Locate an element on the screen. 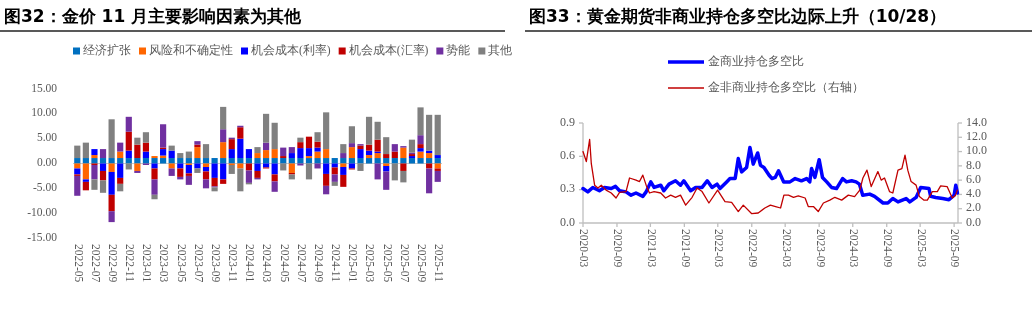 This screenshot has height=324, width=1032. x-tick-label: 2023-05 is located at coordinates (181, 263).